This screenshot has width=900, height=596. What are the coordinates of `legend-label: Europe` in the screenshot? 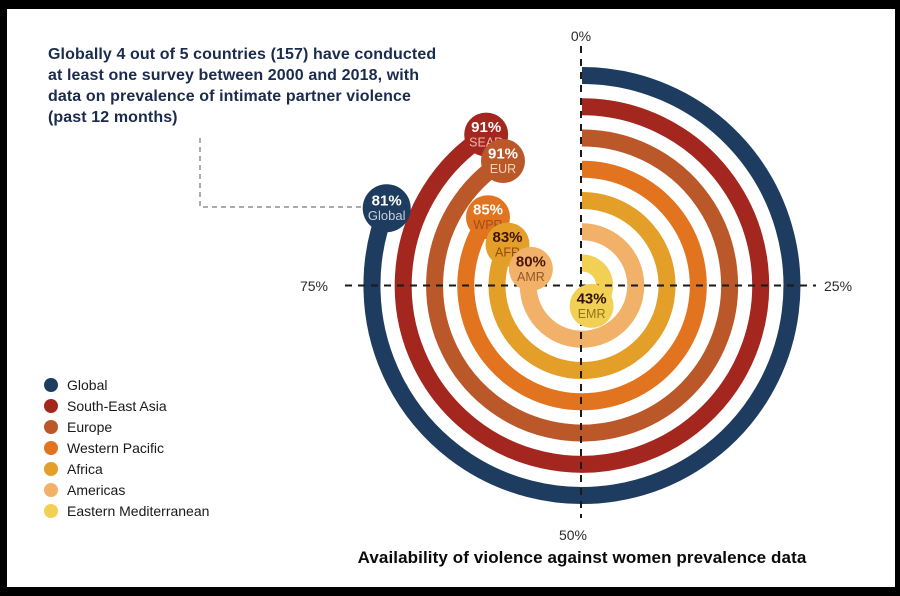 It's located at (90, 426).